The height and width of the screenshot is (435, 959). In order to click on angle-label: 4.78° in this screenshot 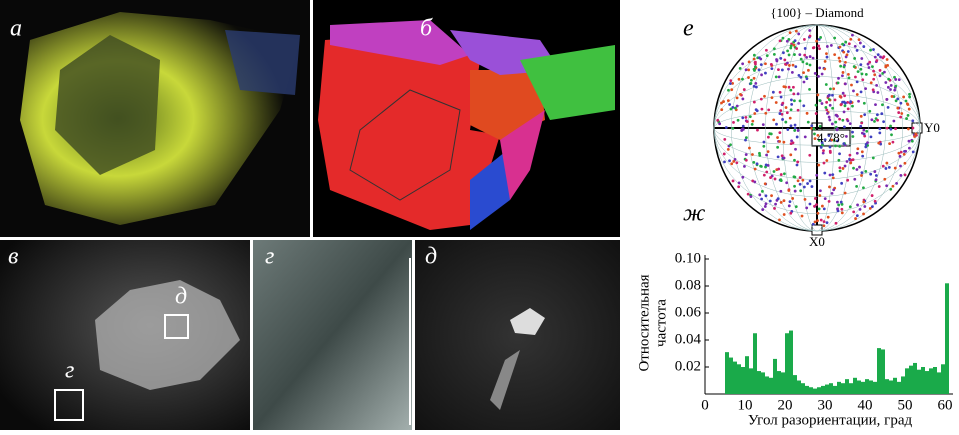, I will do `click(831, 137)`.